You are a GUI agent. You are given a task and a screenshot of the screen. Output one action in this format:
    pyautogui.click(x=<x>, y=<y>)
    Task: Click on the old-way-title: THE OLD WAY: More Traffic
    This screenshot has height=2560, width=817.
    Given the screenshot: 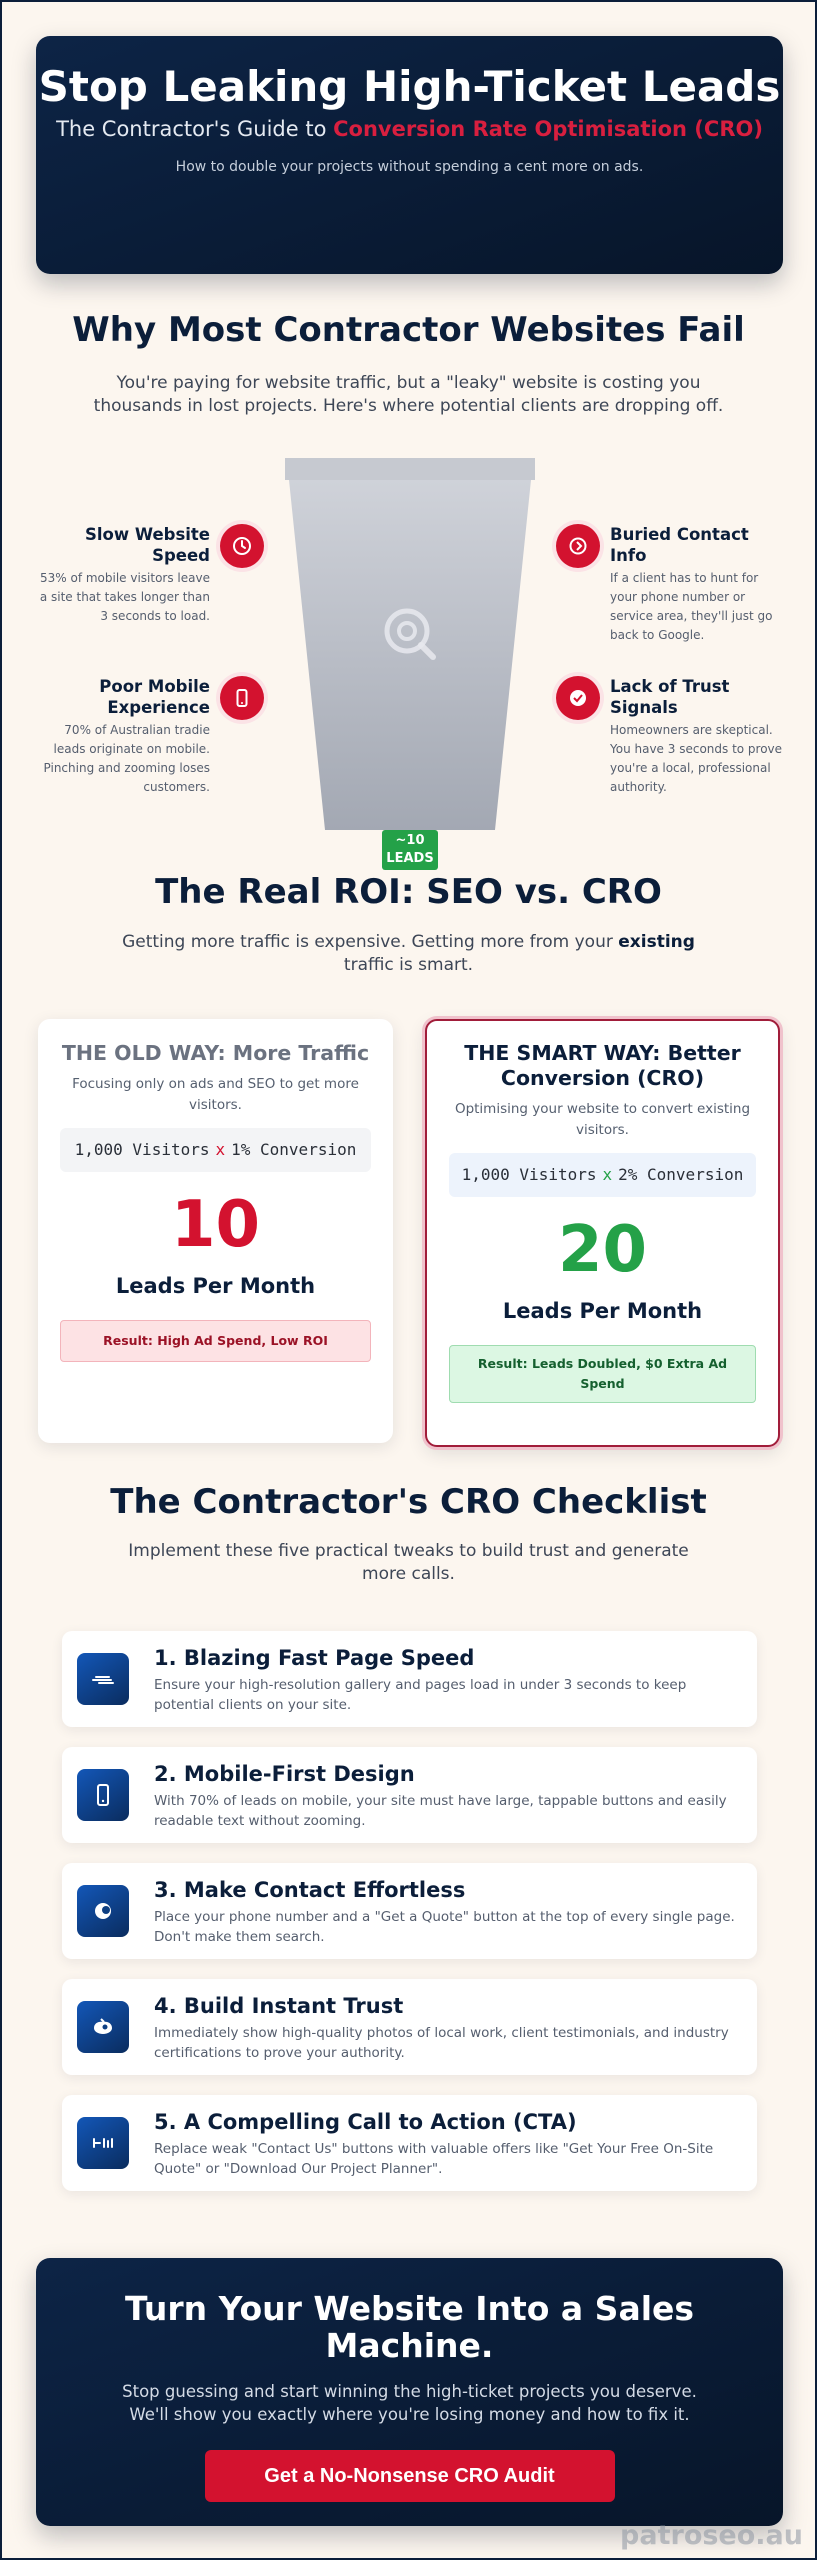 What is the action you would take?
    pyautogui.click(x=215, y=1053)
    